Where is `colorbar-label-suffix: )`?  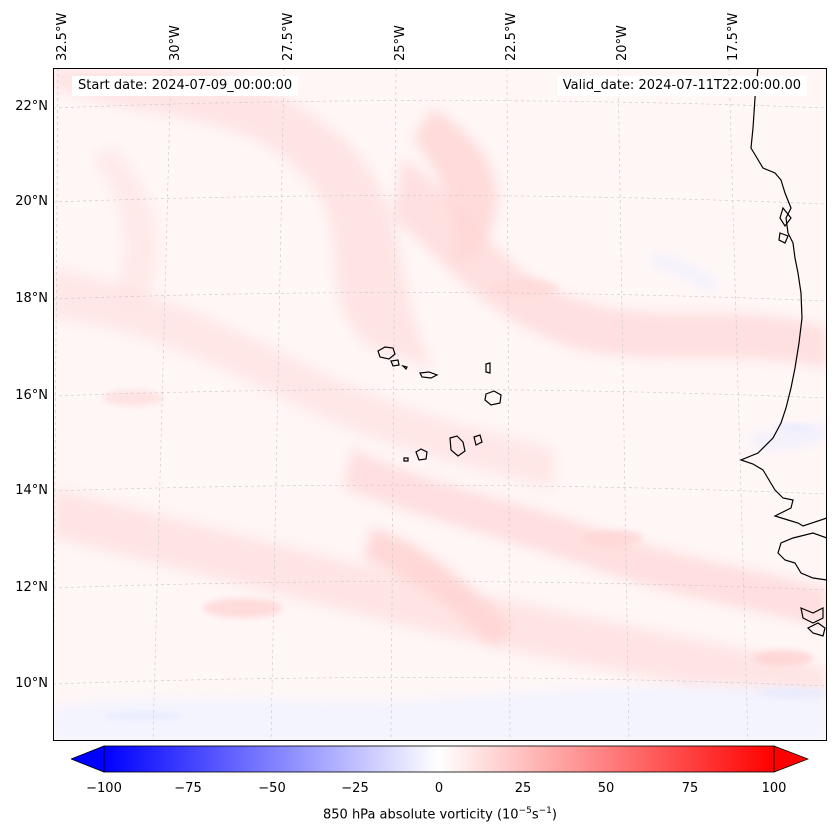 colorbar-label-suffix: ) is located at coordinates (554, 815).